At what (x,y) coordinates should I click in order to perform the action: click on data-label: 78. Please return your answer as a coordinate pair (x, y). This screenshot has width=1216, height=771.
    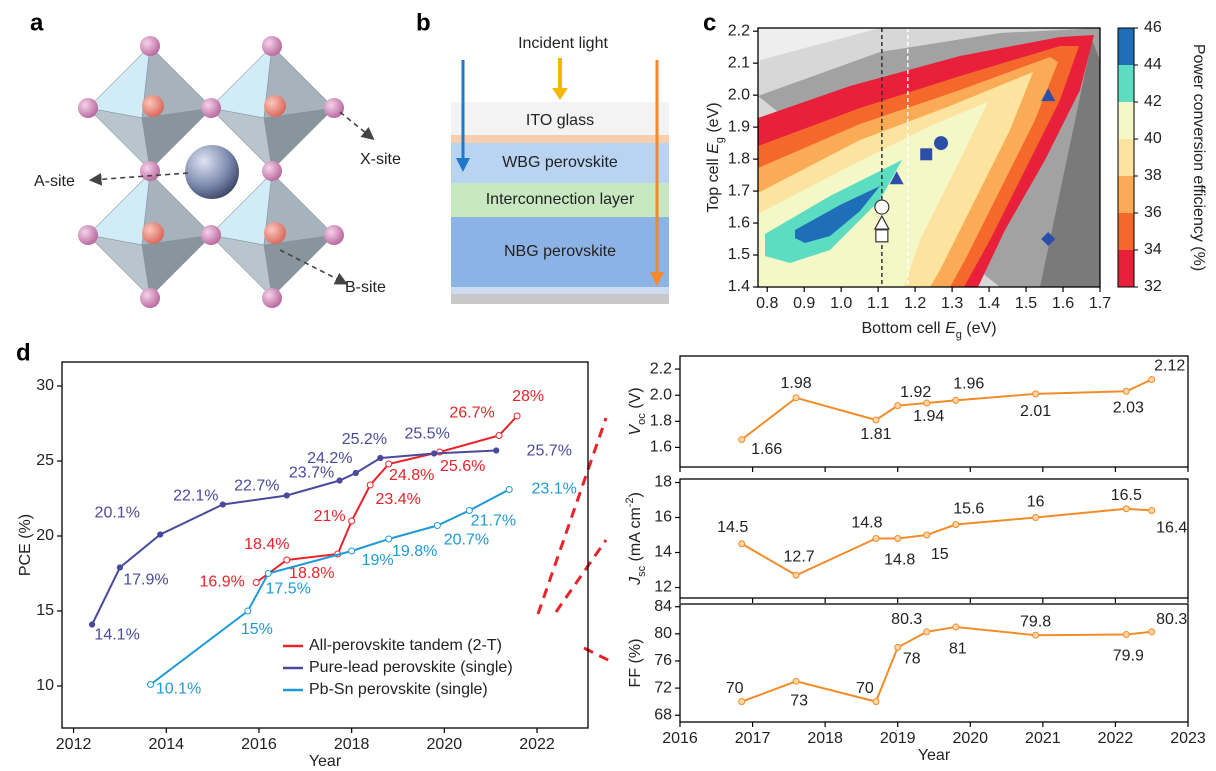
    Looking at the image, I should click on (912, 659).